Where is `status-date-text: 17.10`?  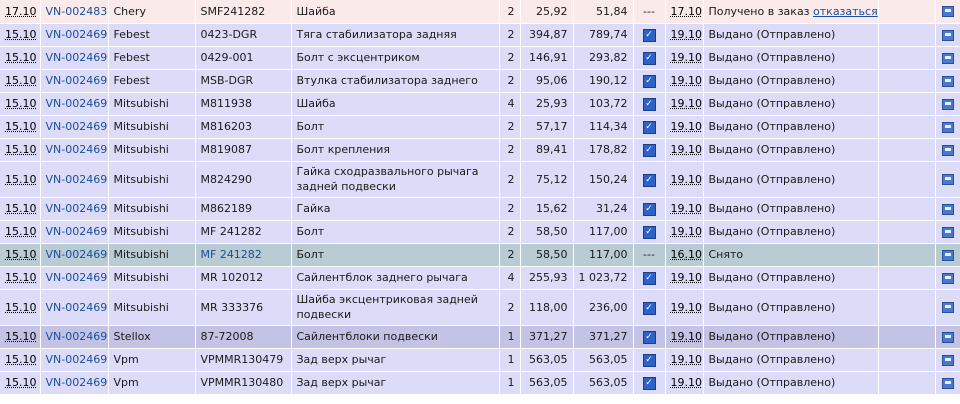 status-date-text: 17.10 is located at coordinates (686, 11).